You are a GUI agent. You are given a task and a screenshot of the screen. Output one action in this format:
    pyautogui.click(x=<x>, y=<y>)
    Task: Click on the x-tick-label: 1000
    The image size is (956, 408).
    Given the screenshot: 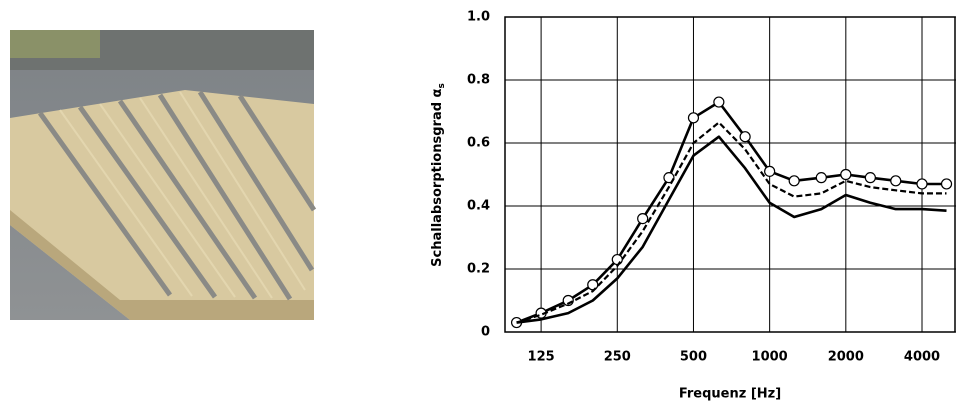 What is the action you would take?
    pyautogui.click(x=770, y=357)
    